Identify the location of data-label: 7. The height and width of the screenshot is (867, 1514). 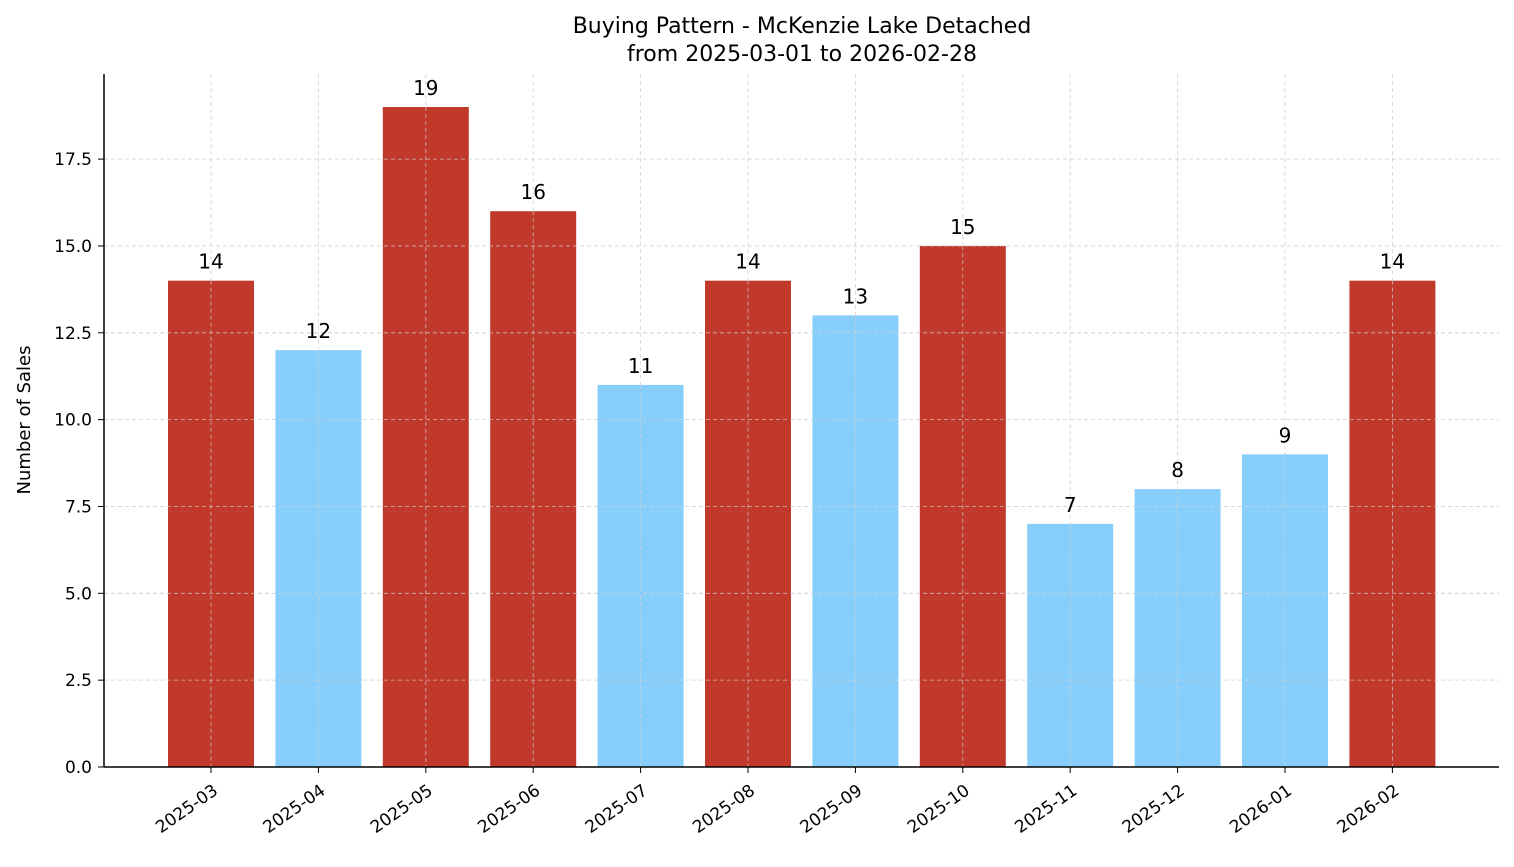
(1070, 505).